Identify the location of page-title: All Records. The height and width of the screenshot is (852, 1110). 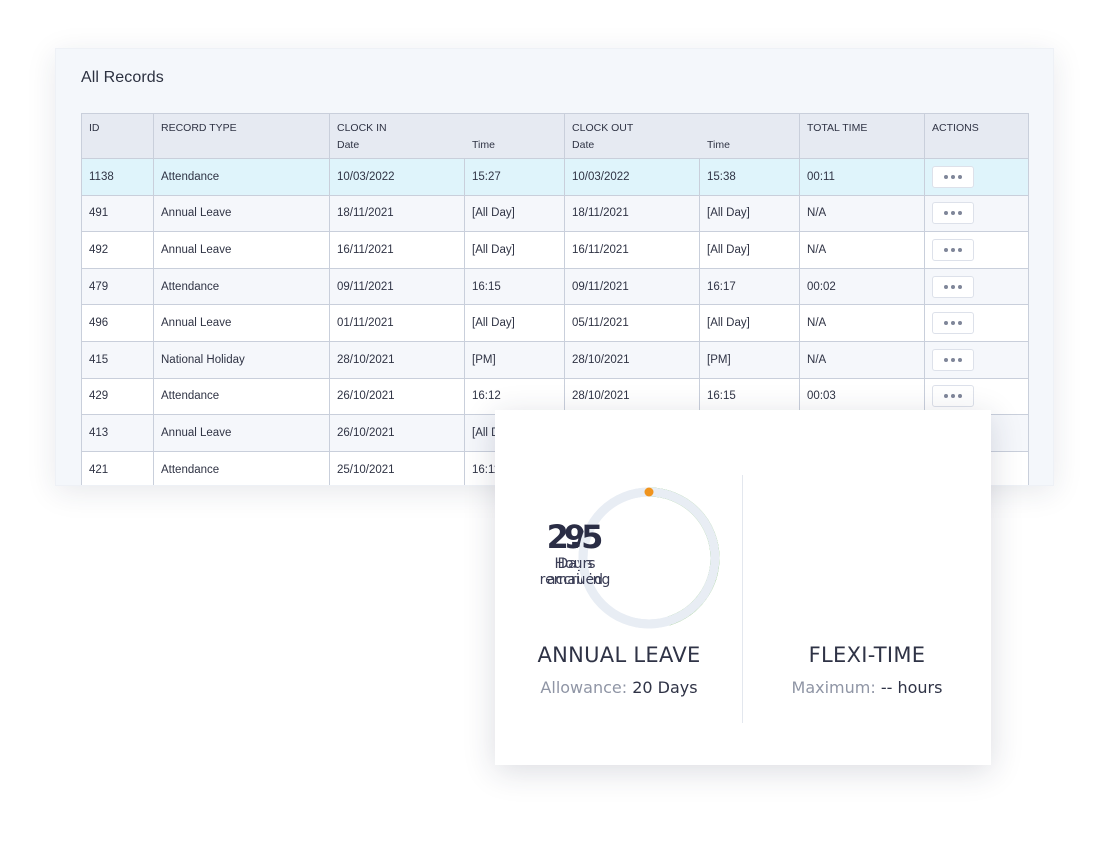
(122, 77).